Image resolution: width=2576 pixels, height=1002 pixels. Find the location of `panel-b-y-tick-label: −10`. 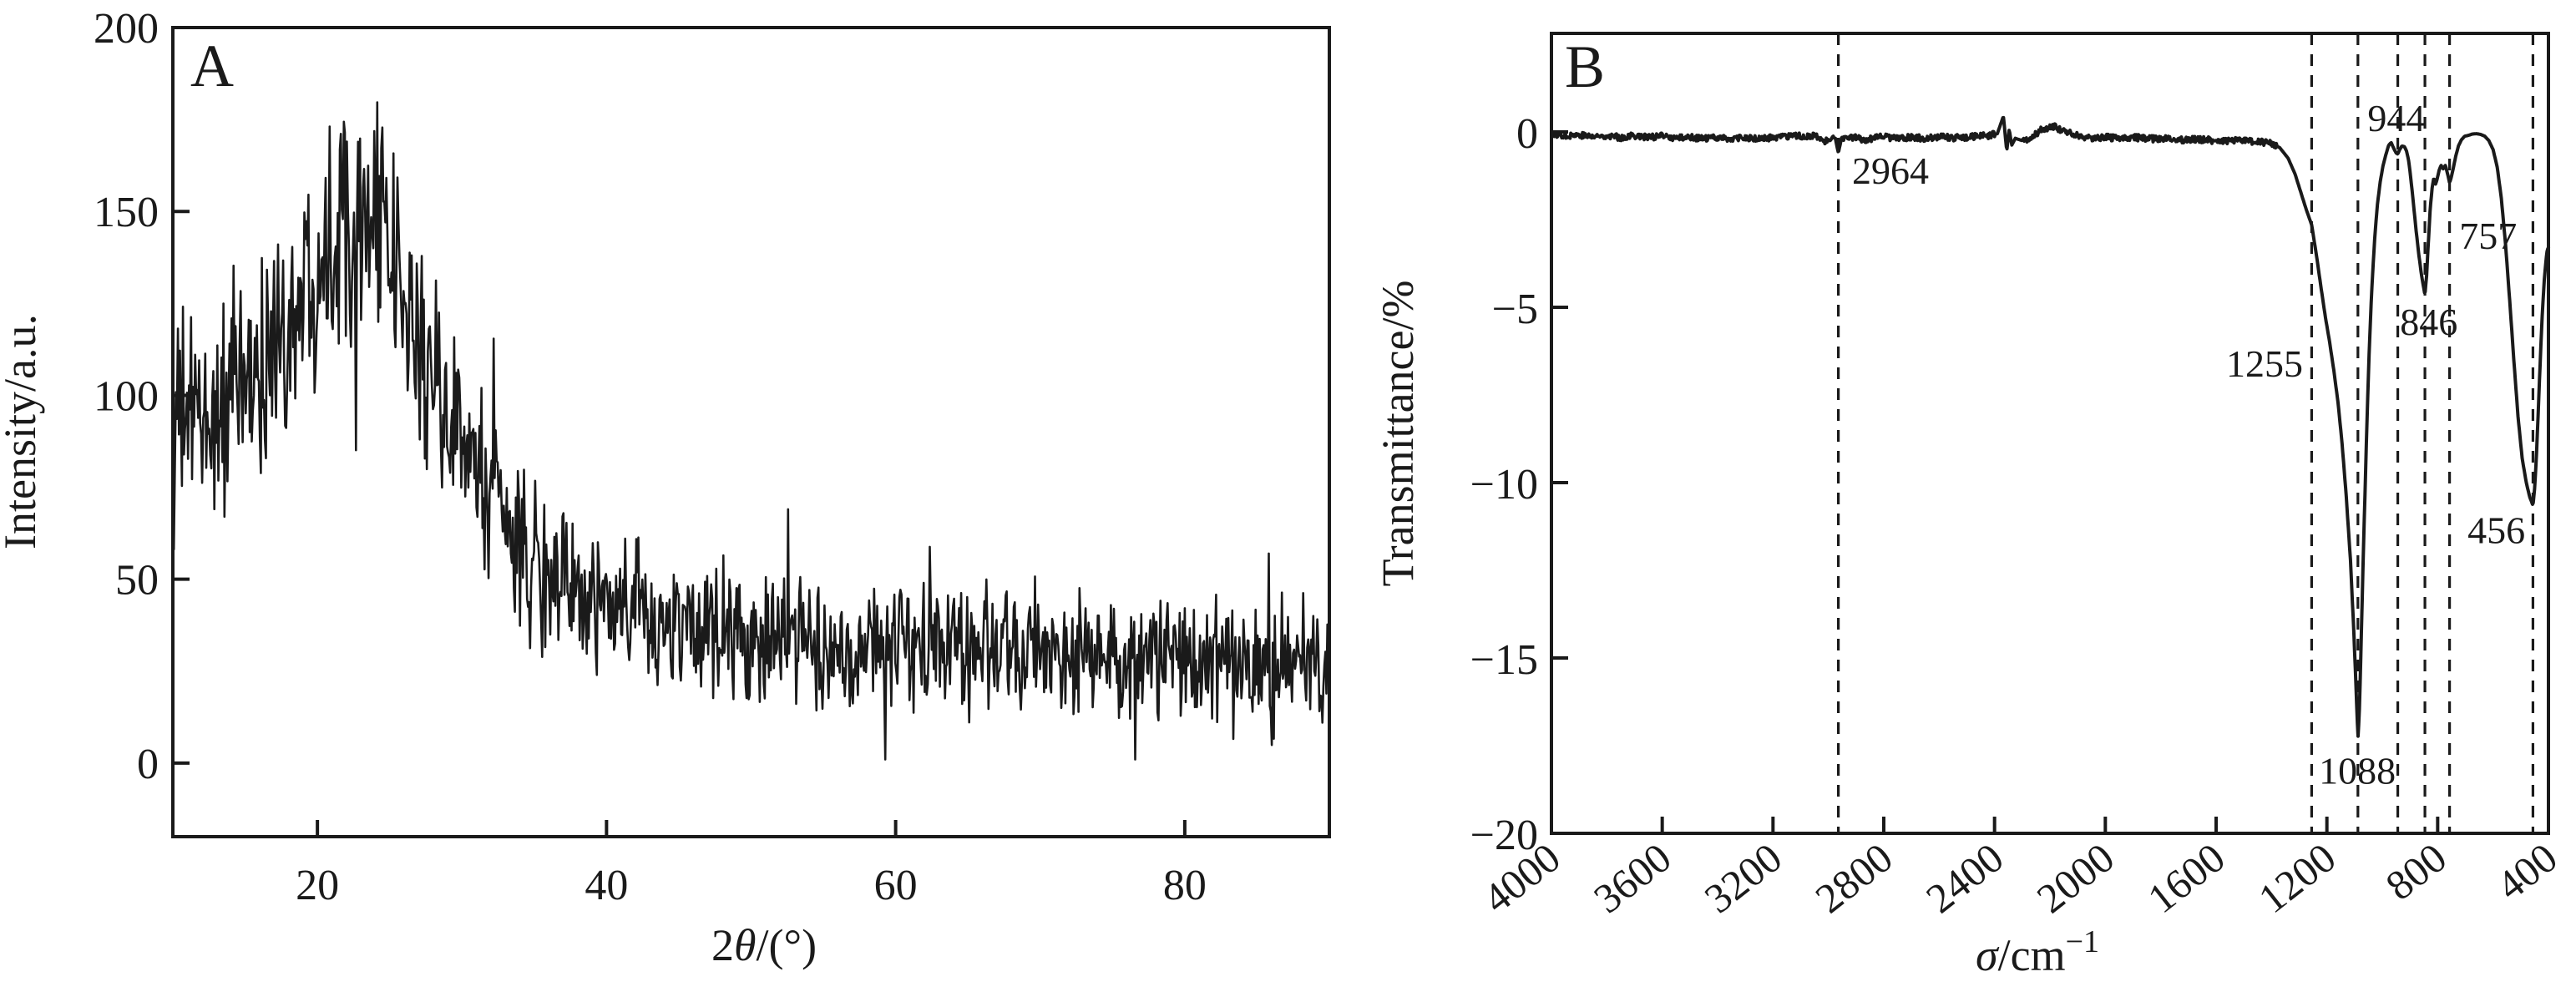

panel-b-y-tick-label: −10 is located at coordinates (1504, 485).